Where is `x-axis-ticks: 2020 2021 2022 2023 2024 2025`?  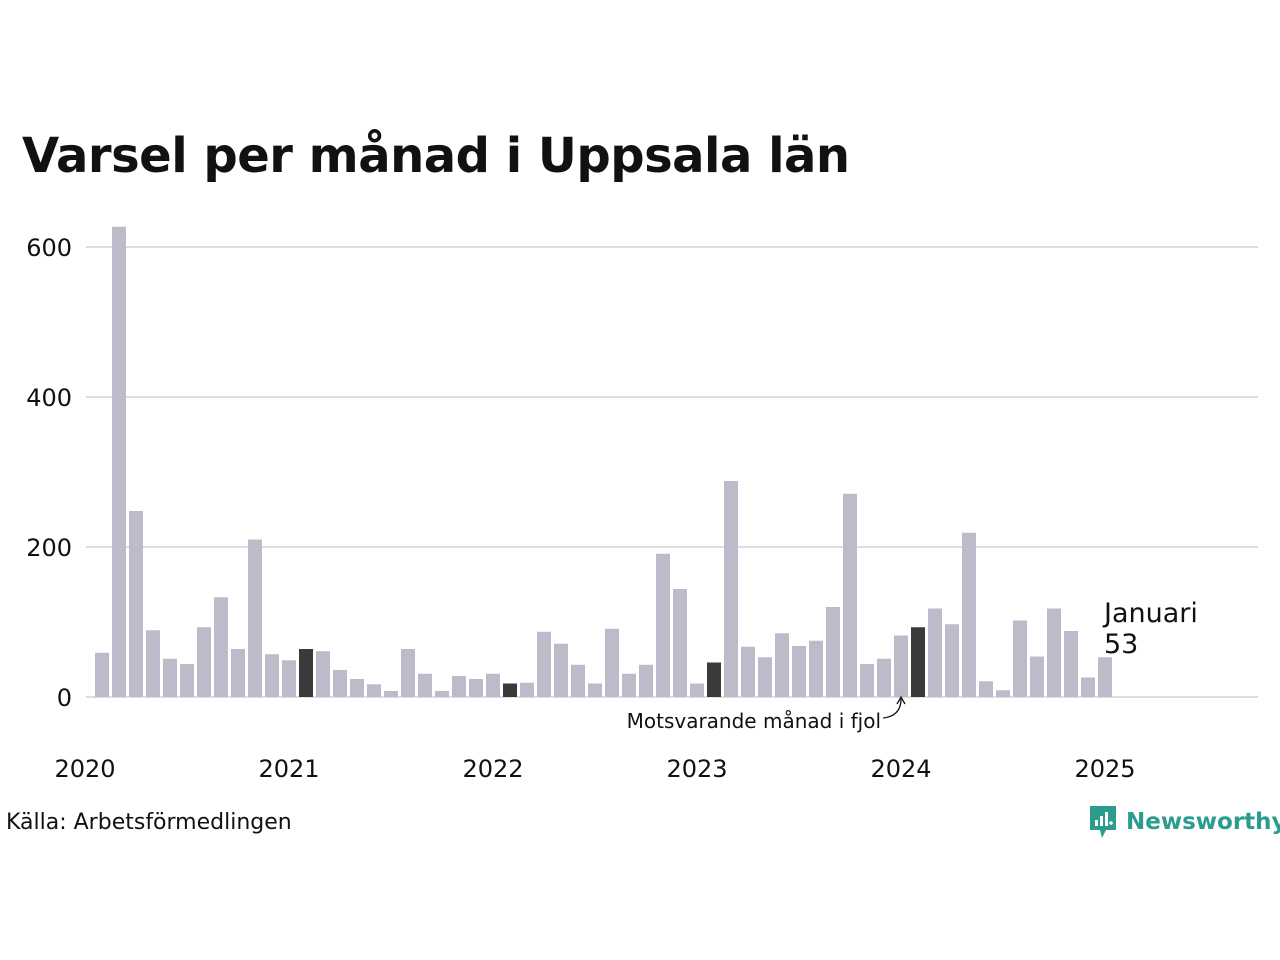
x-axis-ticks: 2020 2021 2022 2023 2024 2025 is located at coordinates (594, 769).